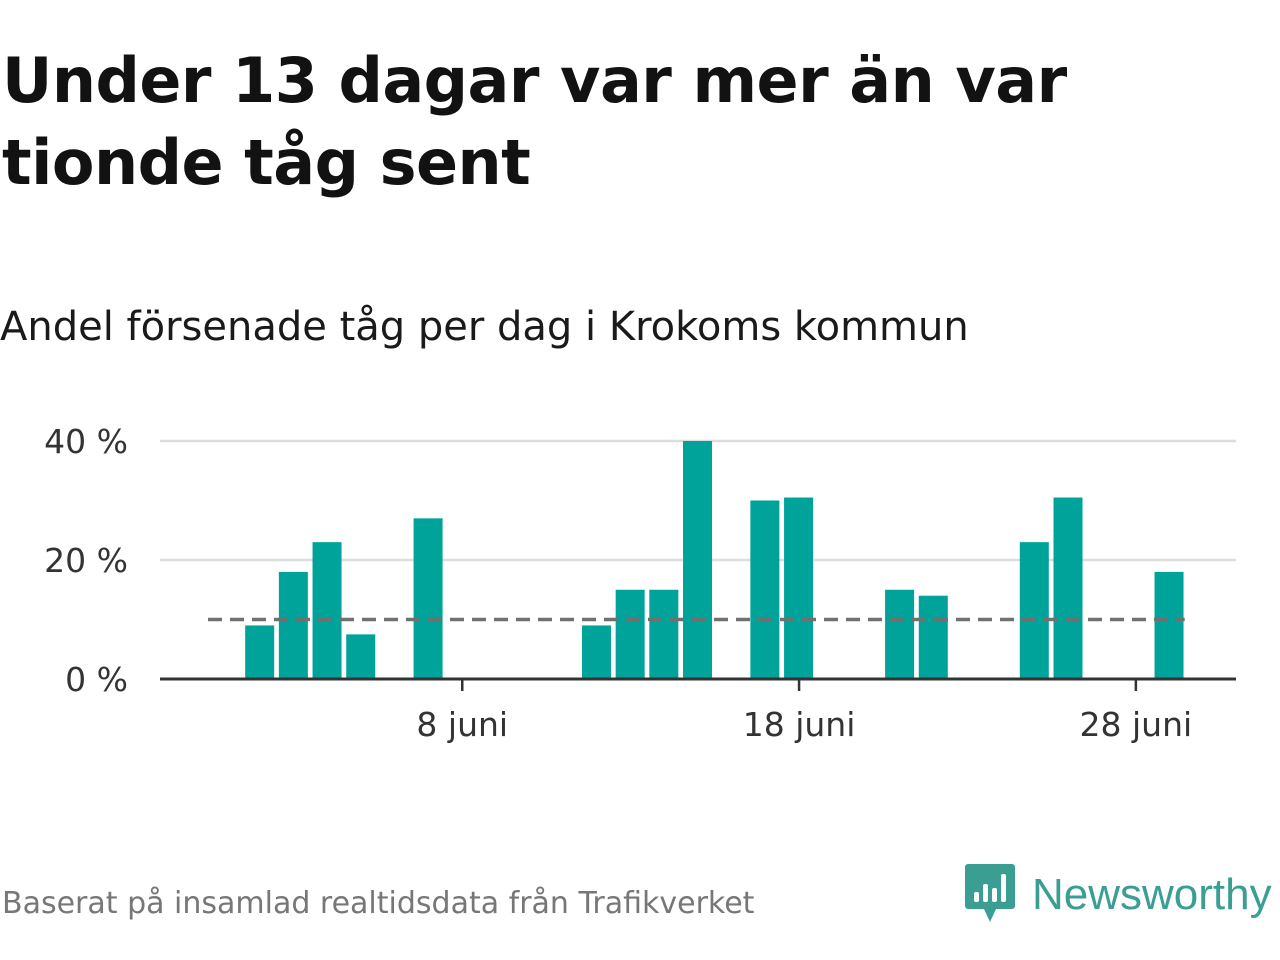 The width and height of the screenshot is (1280, 960). I want to click on brand-logo: Newsworthy, so click(1118, 895).